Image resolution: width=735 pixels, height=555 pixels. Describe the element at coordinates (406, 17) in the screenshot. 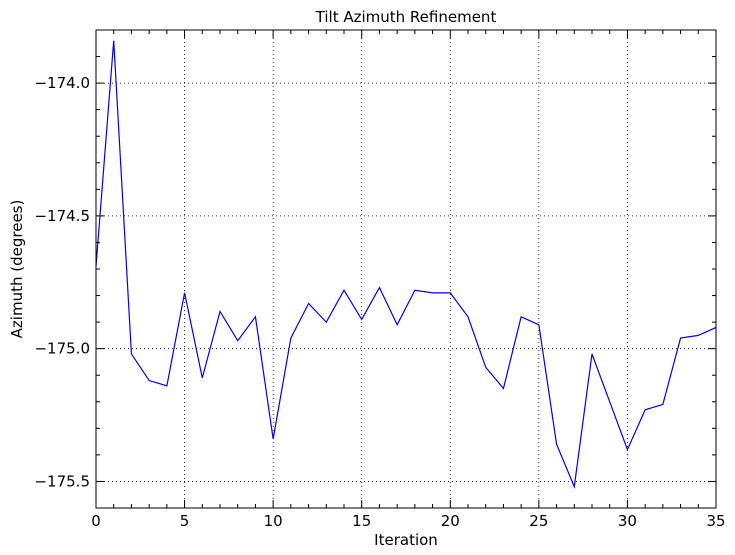

I see `chart-title: Tilt Azimuth Refinement` at that location.